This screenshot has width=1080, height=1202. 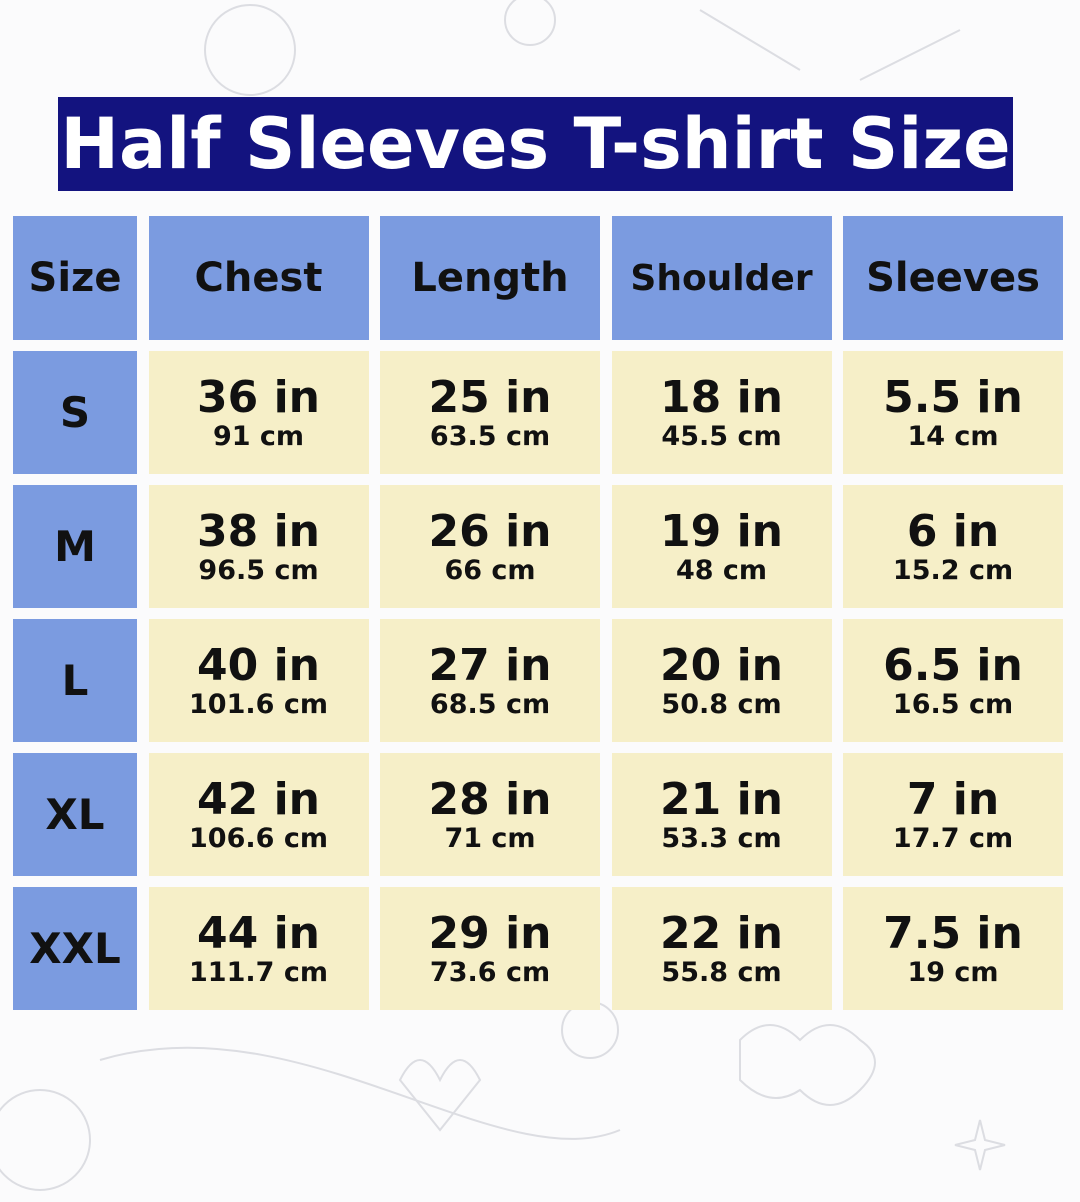 What do you see at coordinates (721, 436) in the screenshot?
I see `cm-value: 45.5 cm` at bounding box center [721, 436].